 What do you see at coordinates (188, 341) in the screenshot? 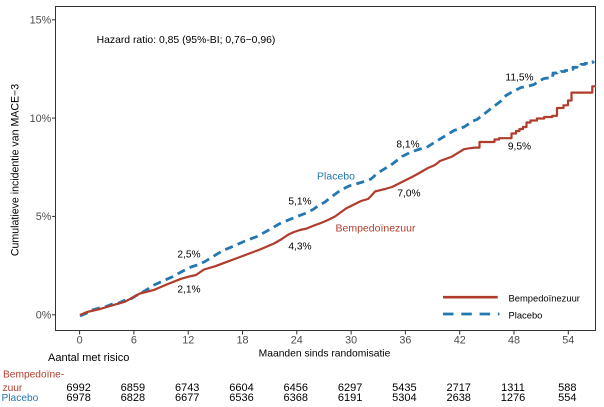
I see `svg-text: 12` at bounding box center [188, 341].